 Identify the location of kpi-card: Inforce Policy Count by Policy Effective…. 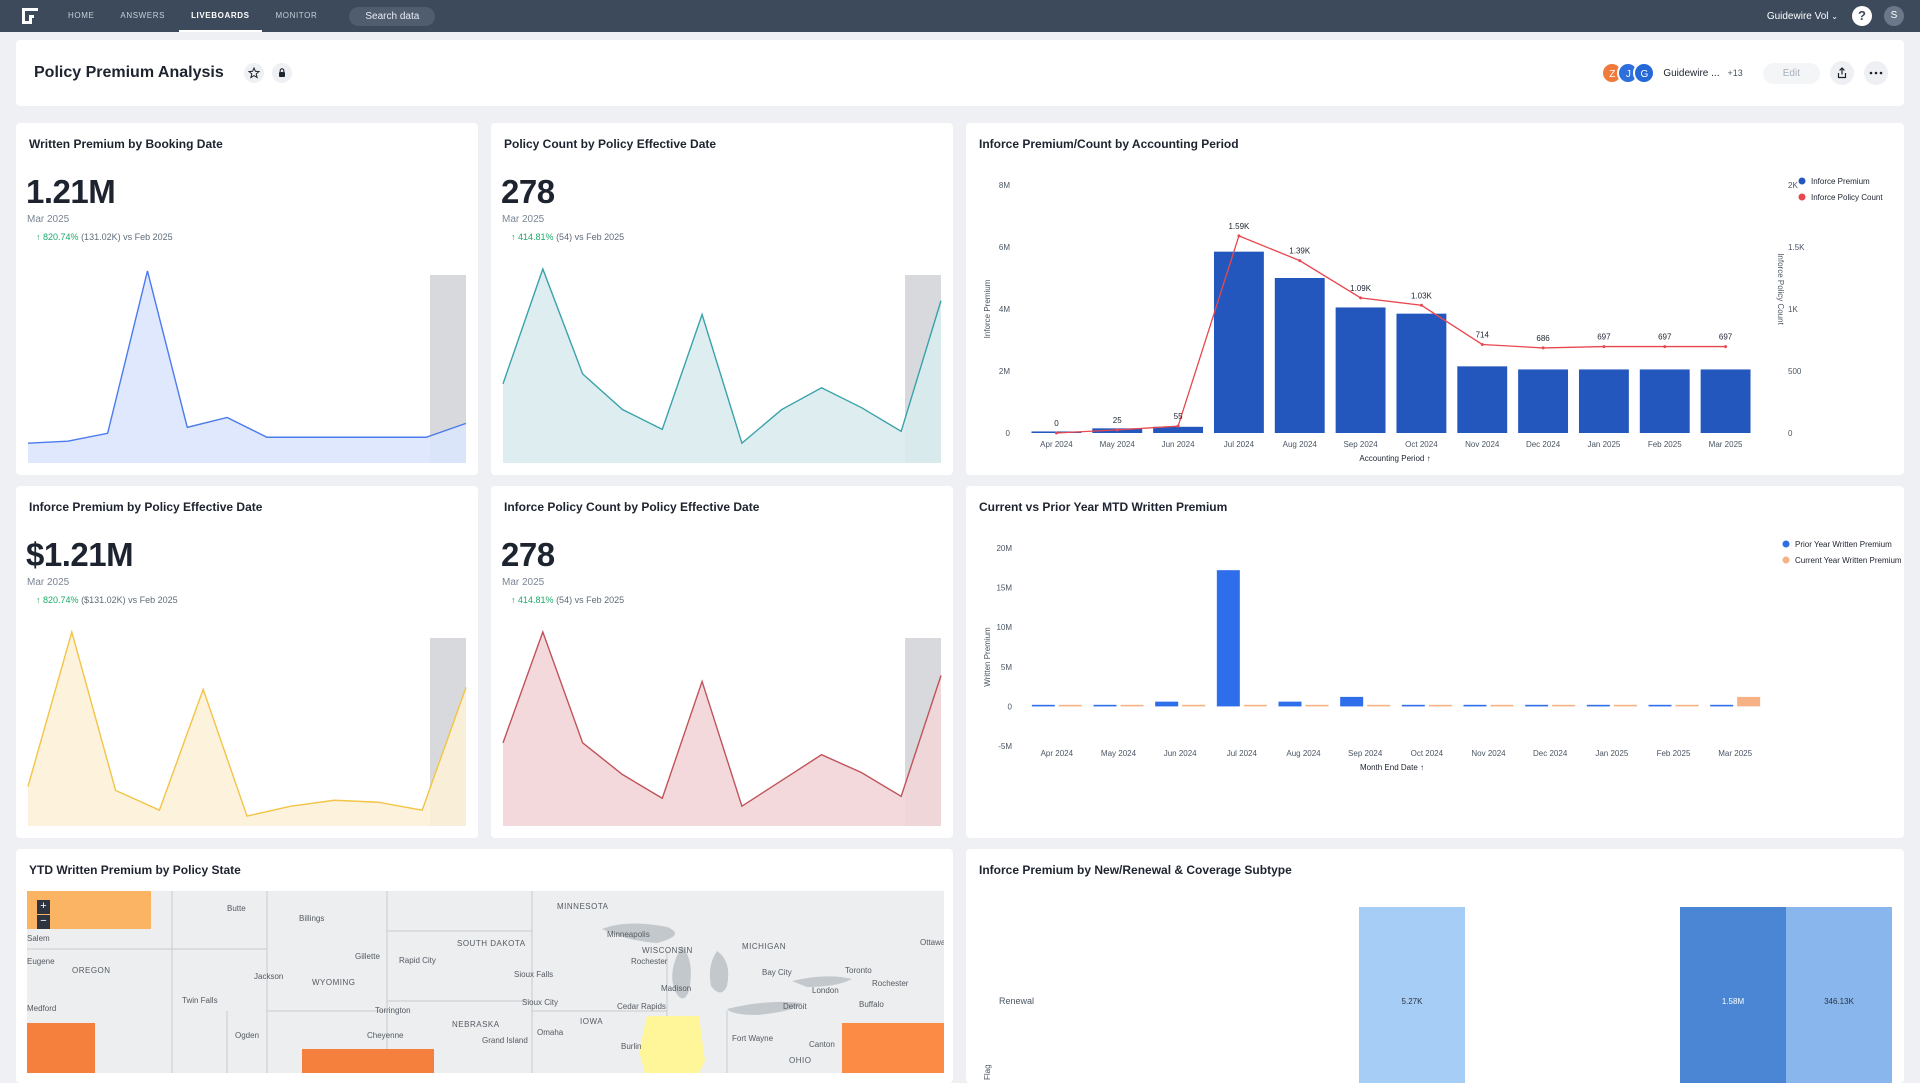
(722, 662).